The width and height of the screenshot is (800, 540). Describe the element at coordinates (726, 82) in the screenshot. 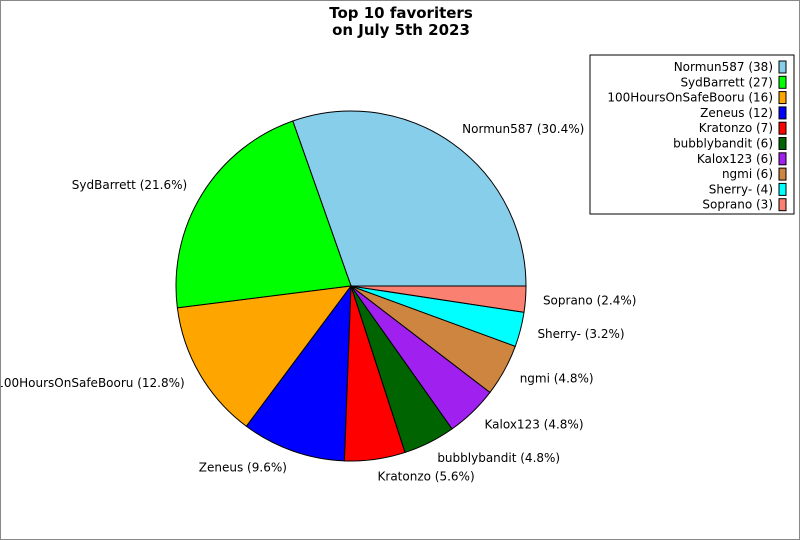

I see `legend-entry-label: SydBarrett (27)` at that location.